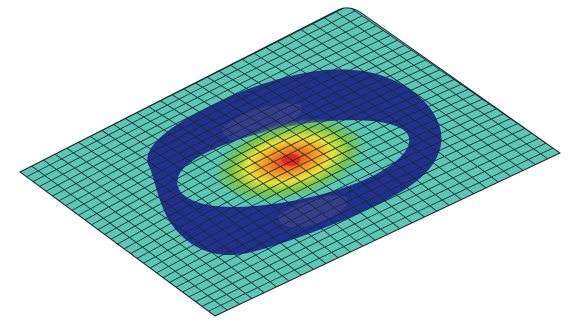 This screenshot has height=323, width=571. I want to click on contour-low-lobe-bottom, so click(313, 211).